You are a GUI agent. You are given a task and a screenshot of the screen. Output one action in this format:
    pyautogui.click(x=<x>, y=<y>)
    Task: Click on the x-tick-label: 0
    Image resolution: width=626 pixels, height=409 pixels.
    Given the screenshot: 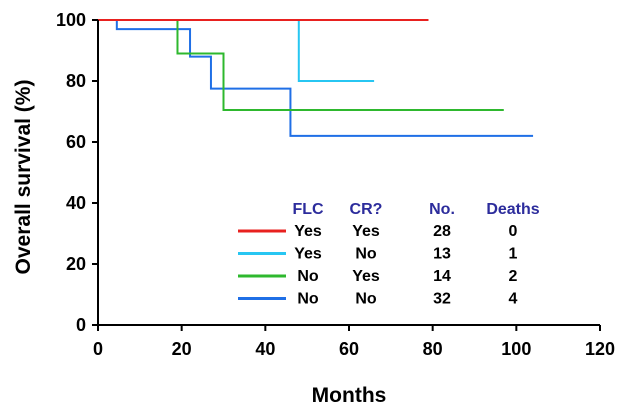 What is the action you would take?
    pyautogui.click(x=98, y=349)
    